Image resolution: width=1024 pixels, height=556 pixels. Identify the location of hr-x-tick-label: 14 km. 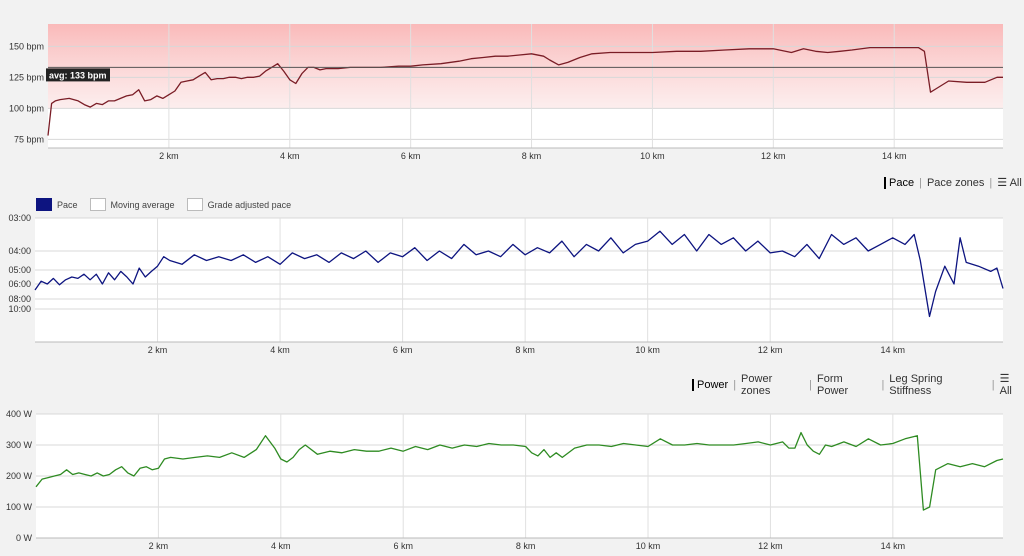
(894, 156).